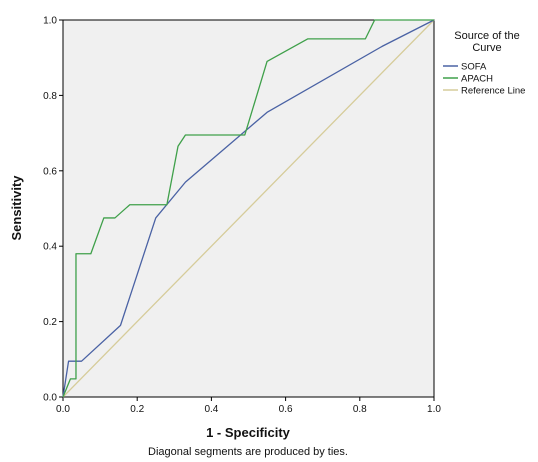 The width and height of the screenshot is (538, 462). Describe the element at coordinates (486, 48) in the screenshot. I see `legend-title-line: Curve` at that location.